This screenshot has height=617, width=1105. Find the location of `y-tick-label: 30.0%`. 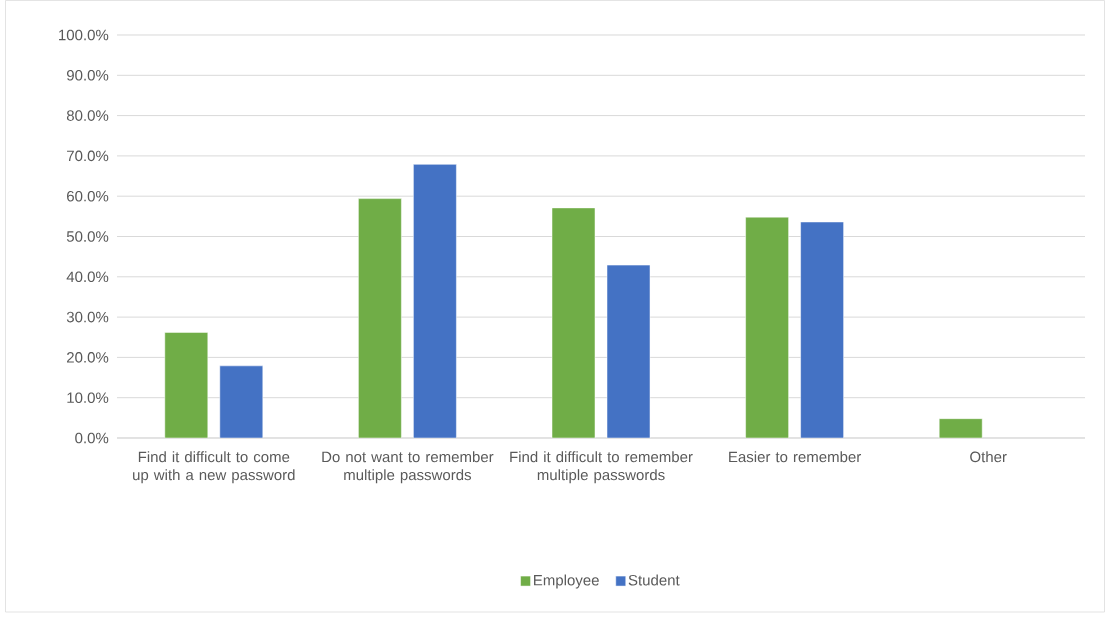

y-tick-label: 30.0% is located at coordinates (87, 317).